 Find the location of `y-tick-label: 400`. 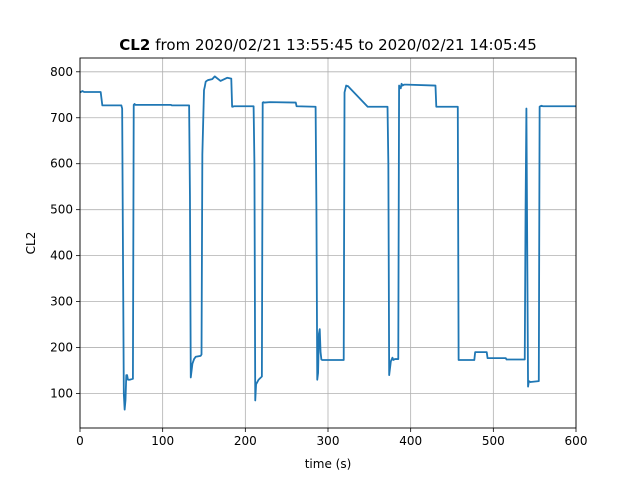

y-tick-label: 400 is located at coordinates (61, 256).